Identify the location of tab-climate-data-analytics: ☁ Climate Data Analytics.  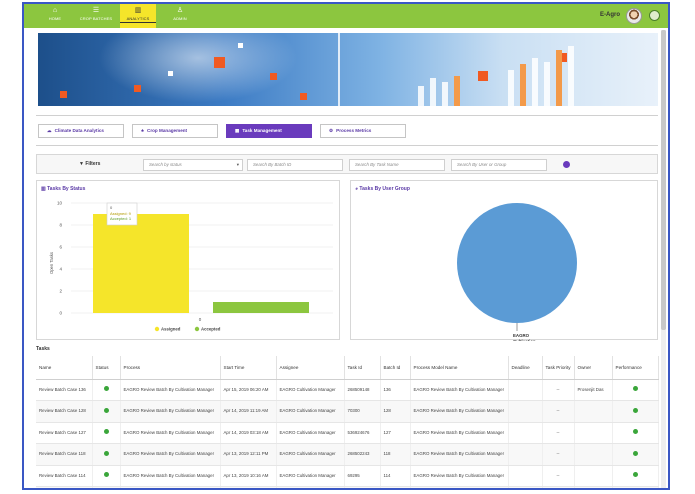
(81, 131).